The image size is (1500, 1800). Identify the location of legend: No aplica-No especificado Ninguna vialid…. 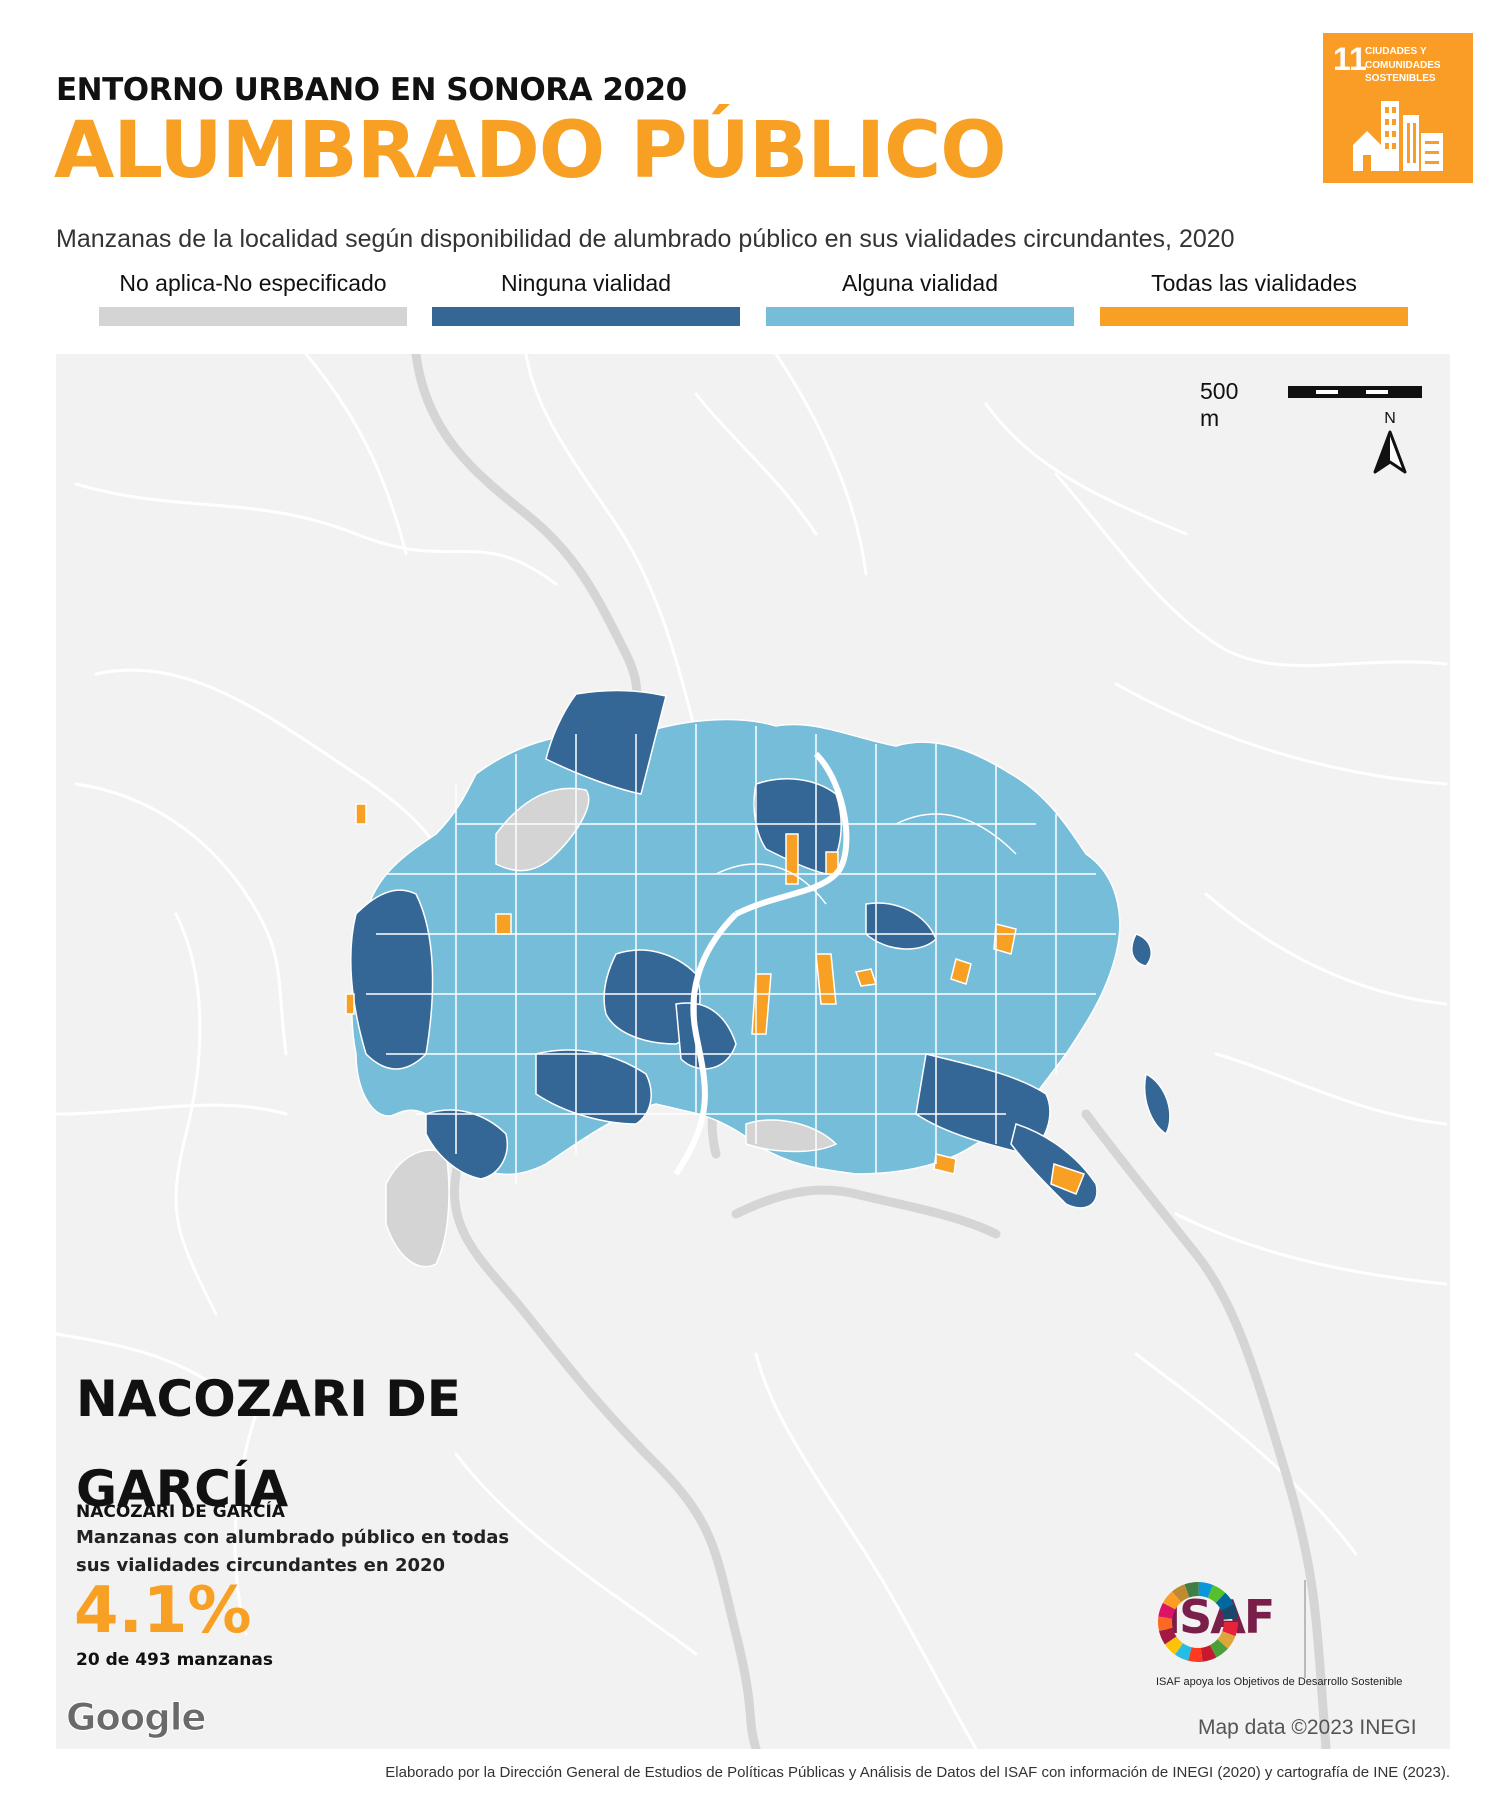
(754, 298).